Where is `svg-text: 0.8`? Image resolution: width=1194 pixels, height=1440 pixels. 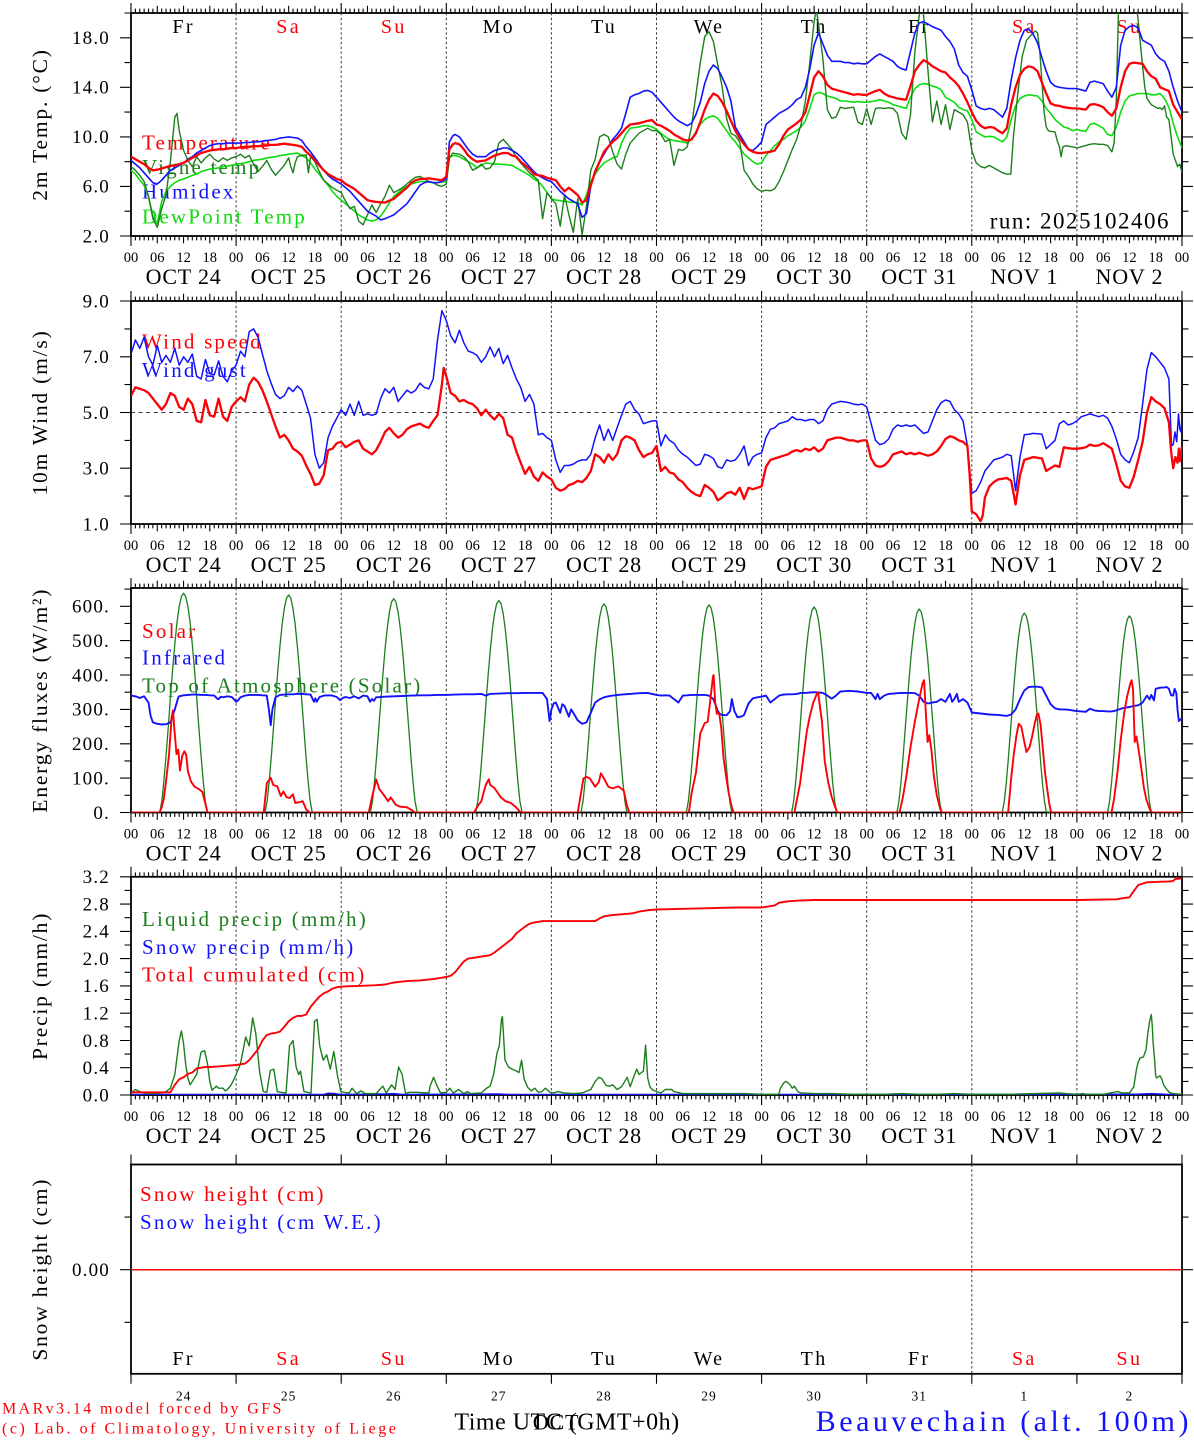
svg-text: 0.8 is located at coordinates (96, 1041).